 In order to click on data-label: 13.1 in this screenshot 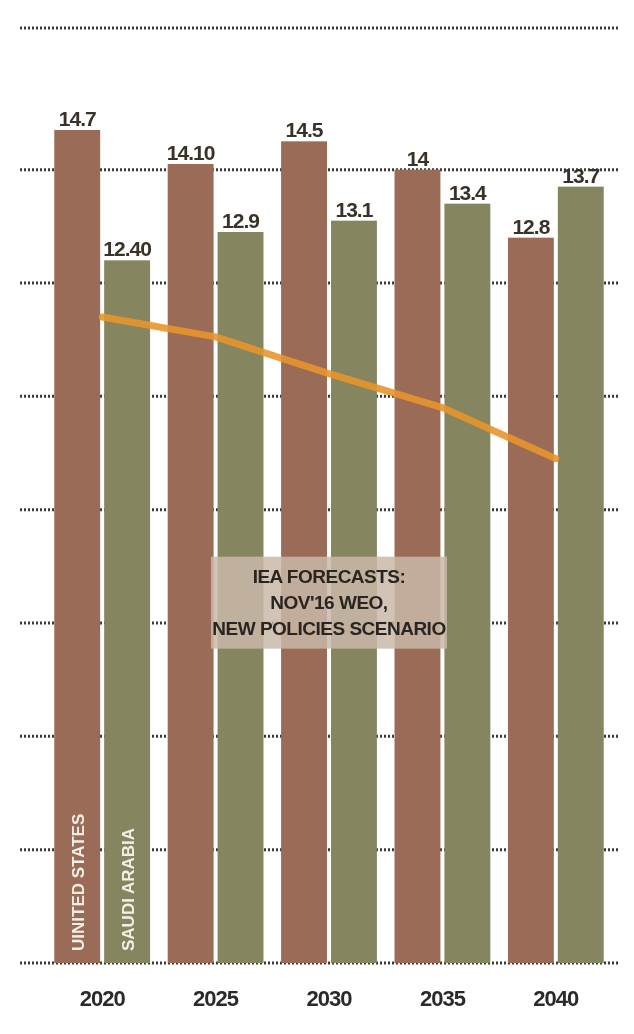, I will do `click(354, 209)`.